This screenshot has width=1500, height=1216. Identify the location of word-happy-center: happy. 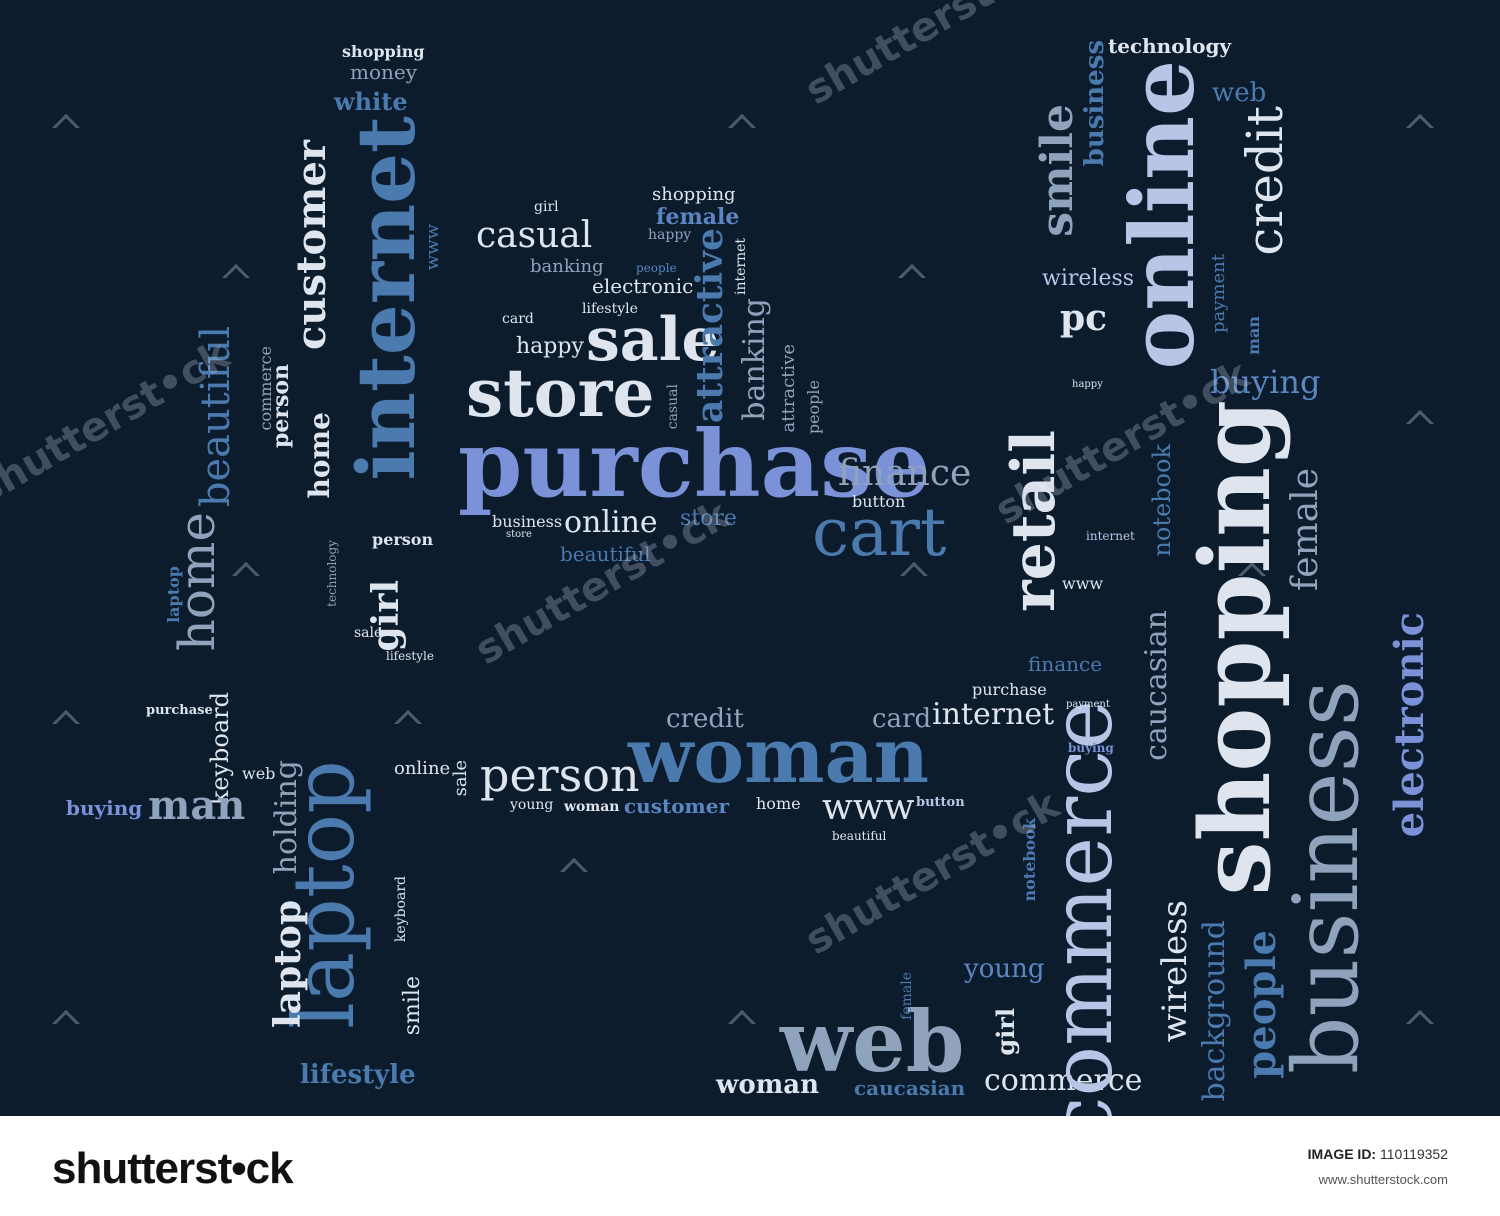
(670, 235).